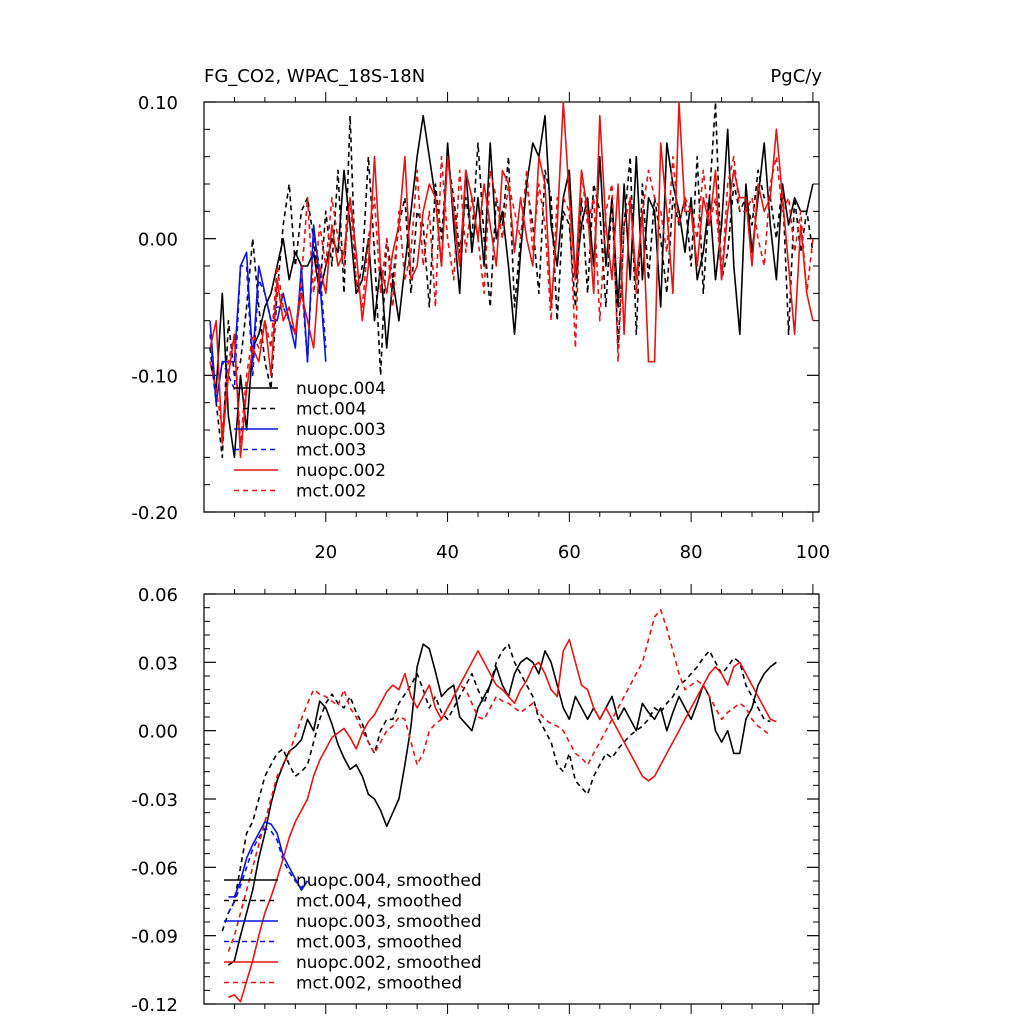 Image resolution: width=1024 pixels, height=1024 pixels. What do you see at coordinates (691, 552) in the screenshot?
I see `x-tick-label: 80` at bounding box center [691, 552].